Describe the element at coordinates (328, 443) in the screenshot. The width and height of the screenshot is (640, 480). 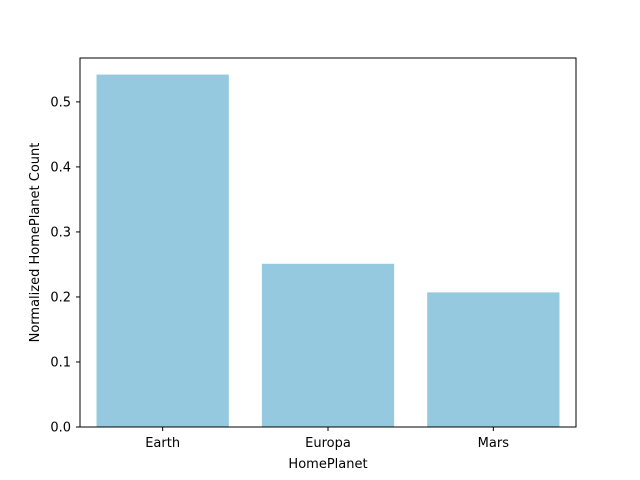
I see `x-tick-label-europa: Europa` at that location.